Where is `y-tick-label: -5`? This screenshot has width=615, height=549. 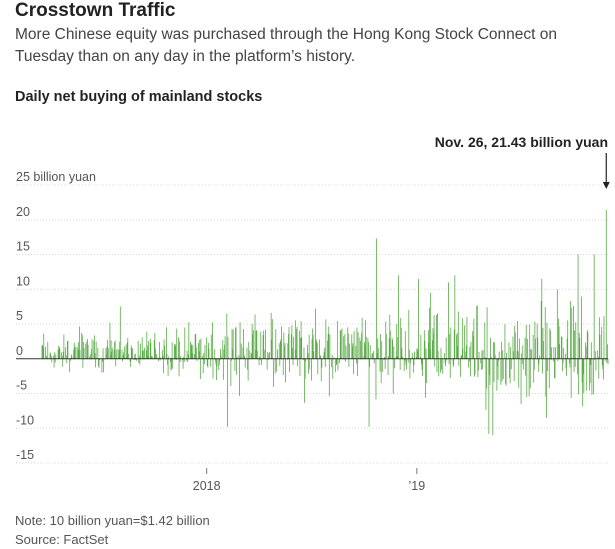 y-tick-label: -5 is located at coordinates (21, 386).